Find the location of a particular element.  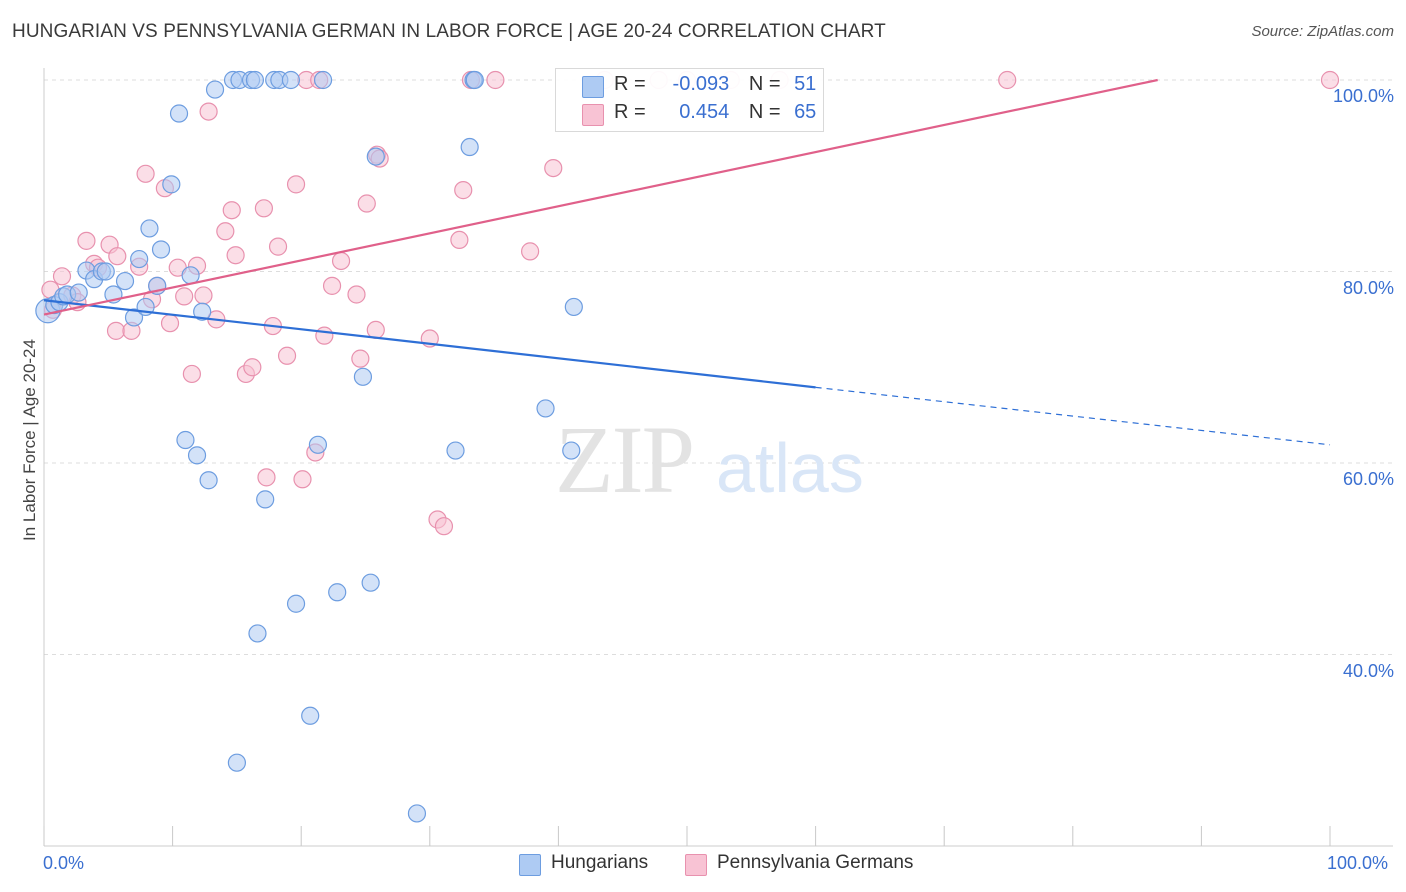

pa-germans-stats: R = 0.454 N = 65 is located at coordinates (715, 112).